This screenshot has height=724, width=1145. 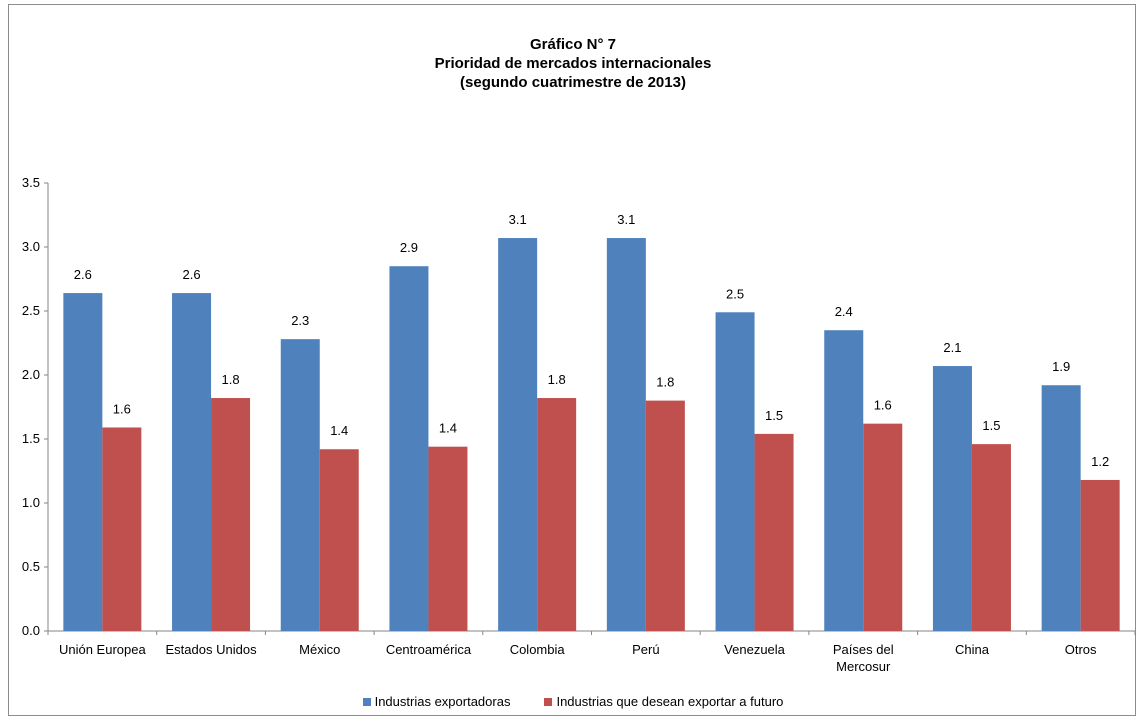 I want to click on x-tick-label: Unión Europea, so click(x=102, y=649).